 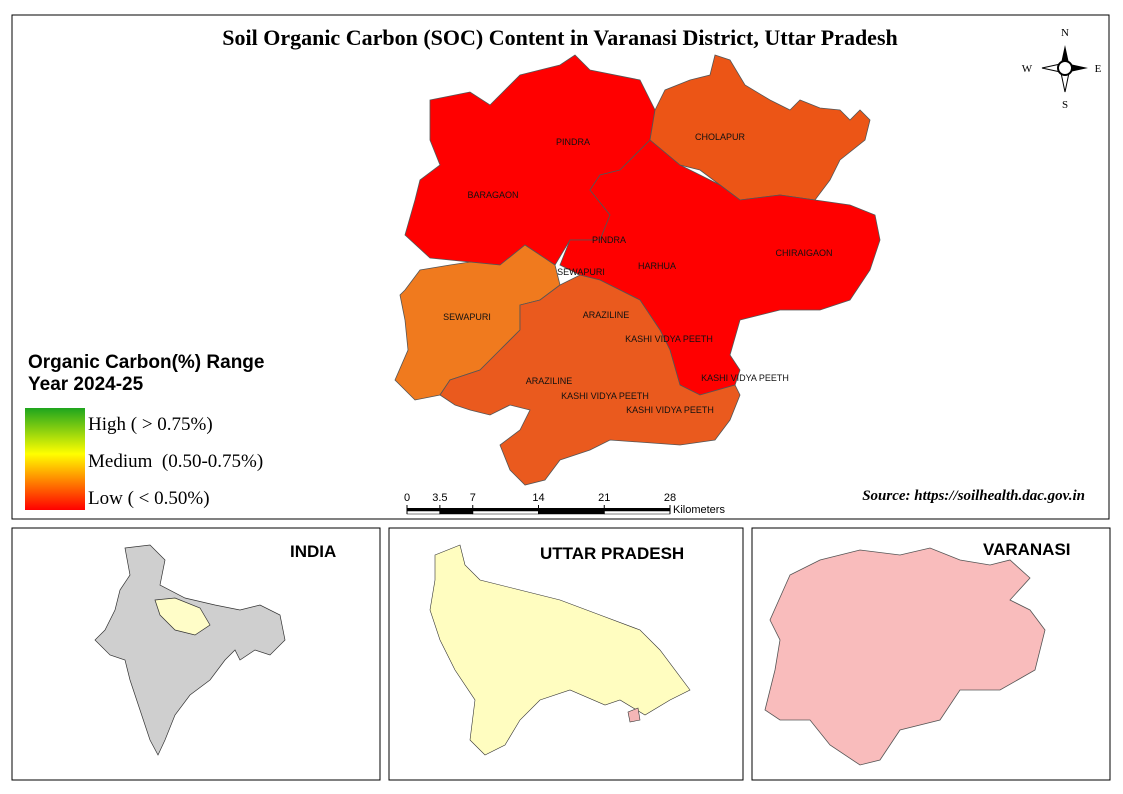 What do you see at coordinates (55, 459) in the screenshot?
I see `legend-gradient` at bounding box center [55, 459].